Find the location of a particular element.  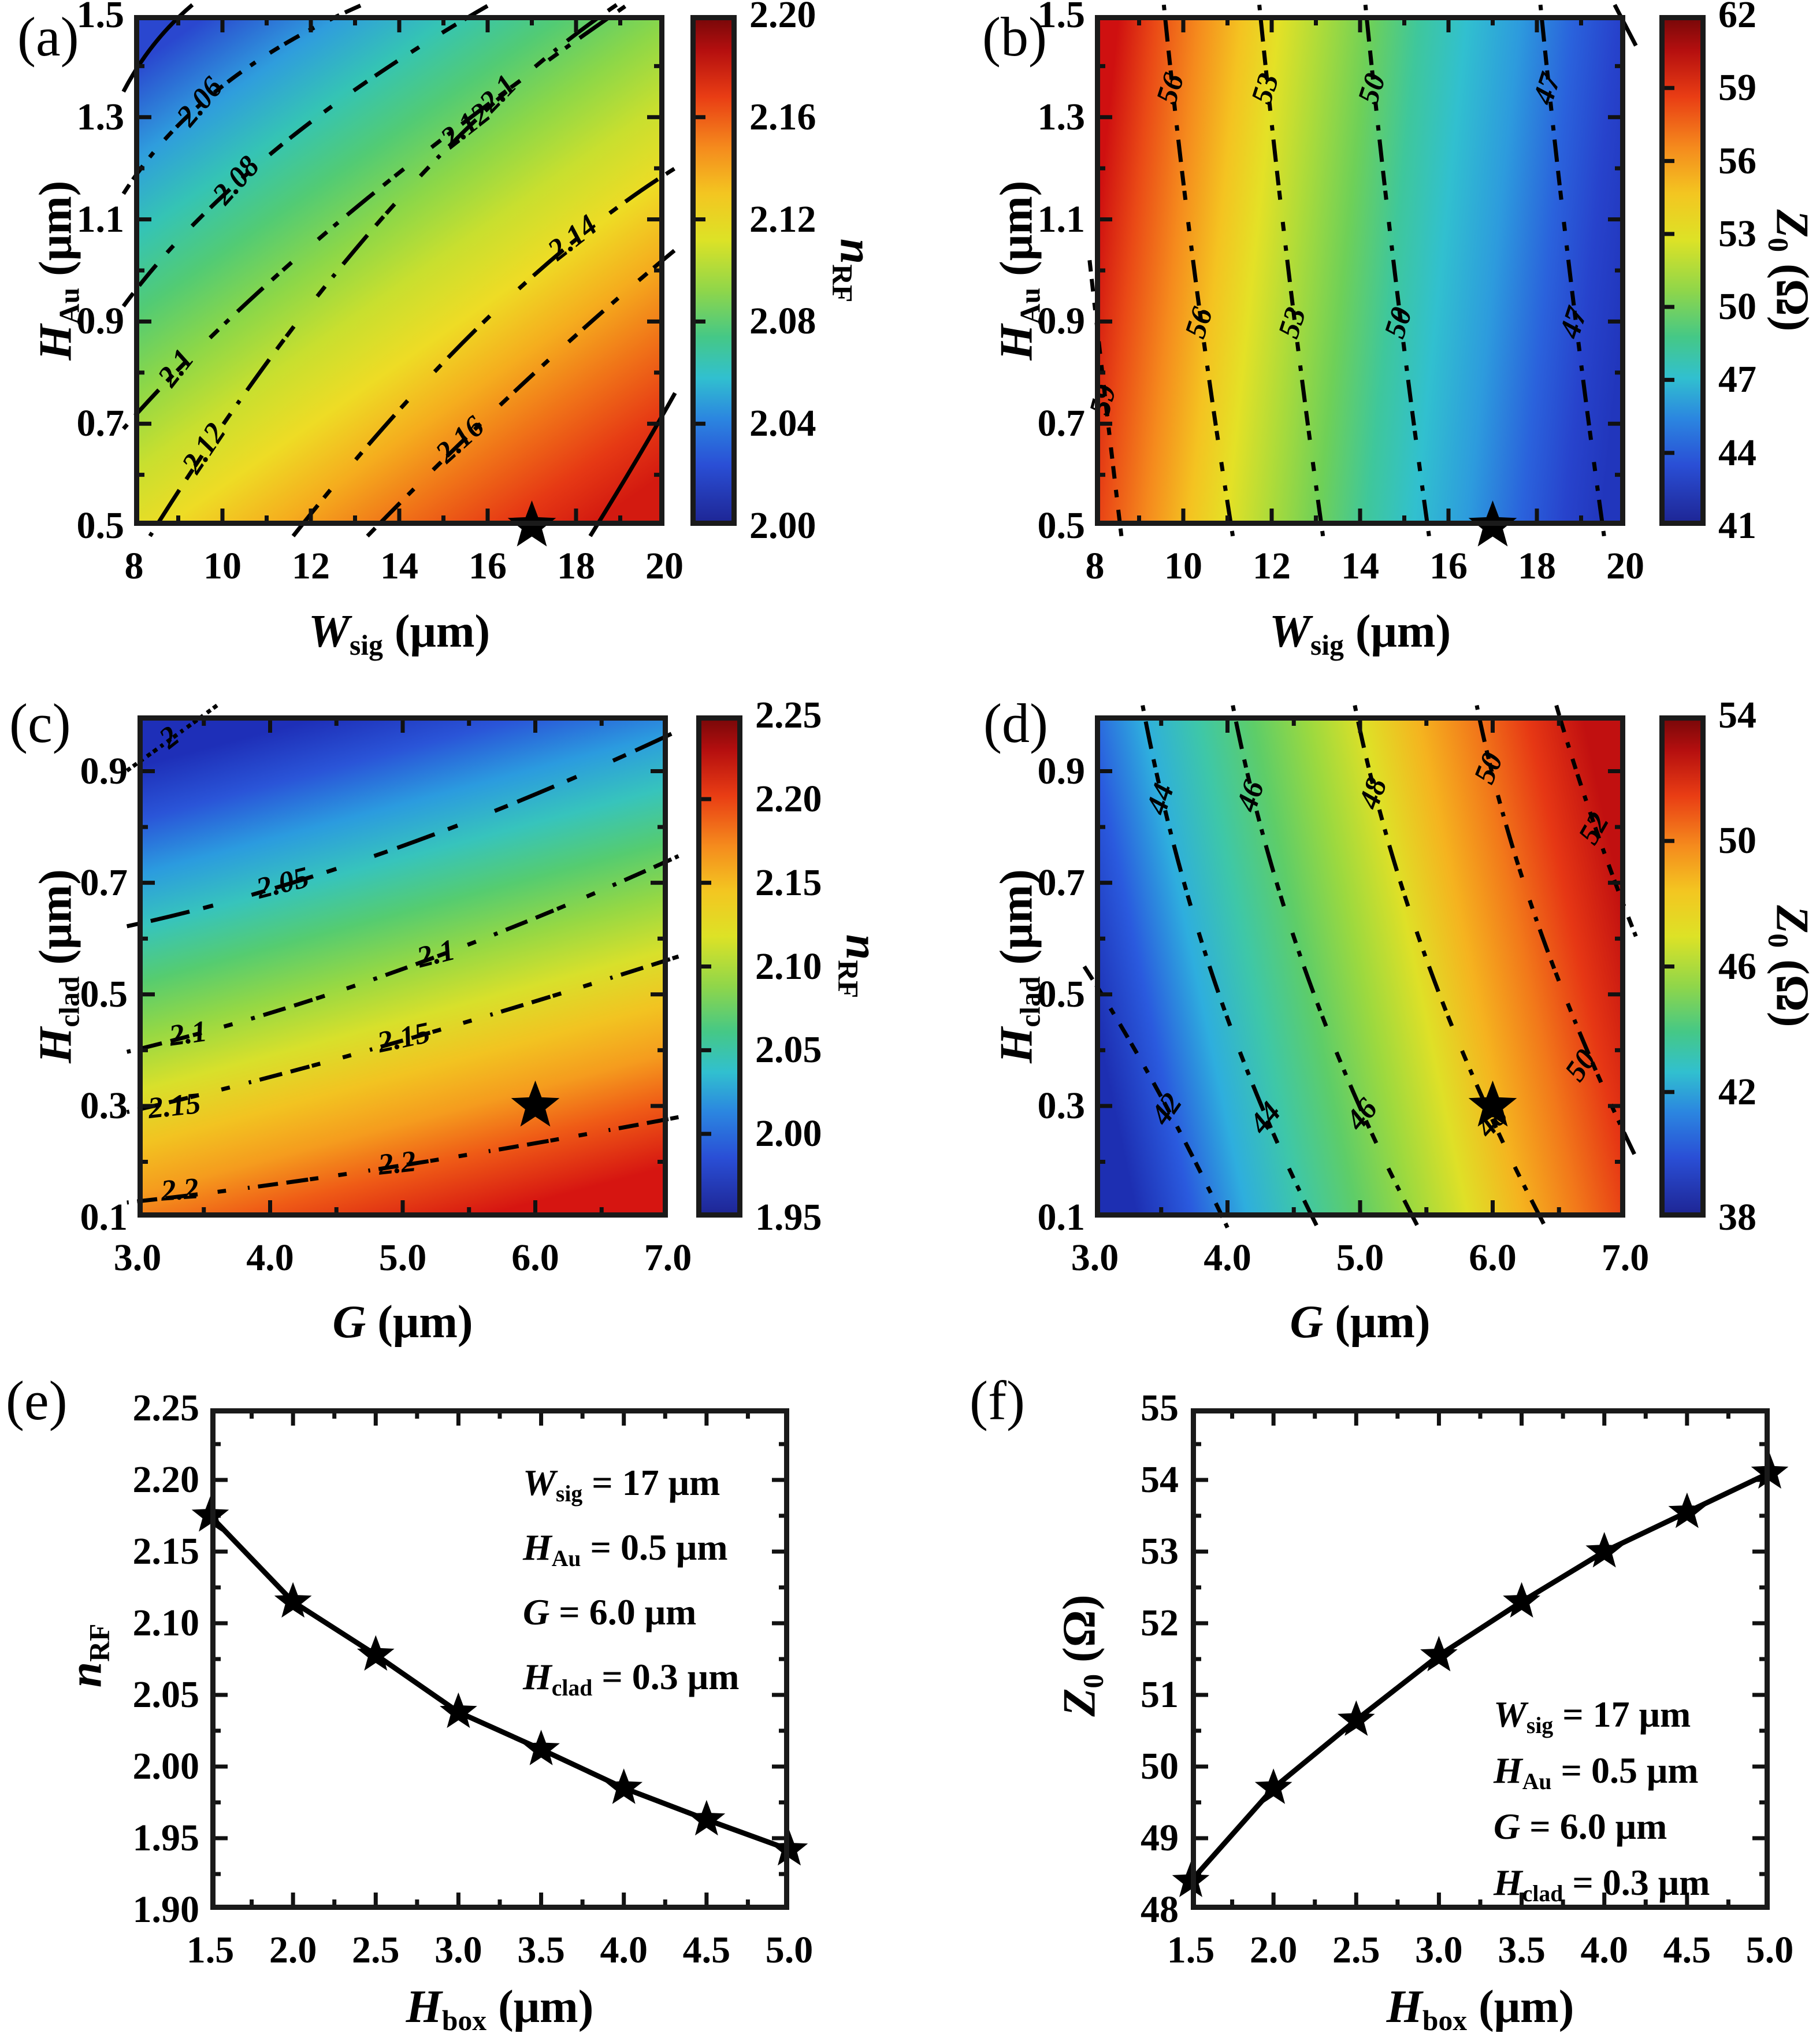

y-tick-label: 1.95 is located at coordinates (166, 1838).